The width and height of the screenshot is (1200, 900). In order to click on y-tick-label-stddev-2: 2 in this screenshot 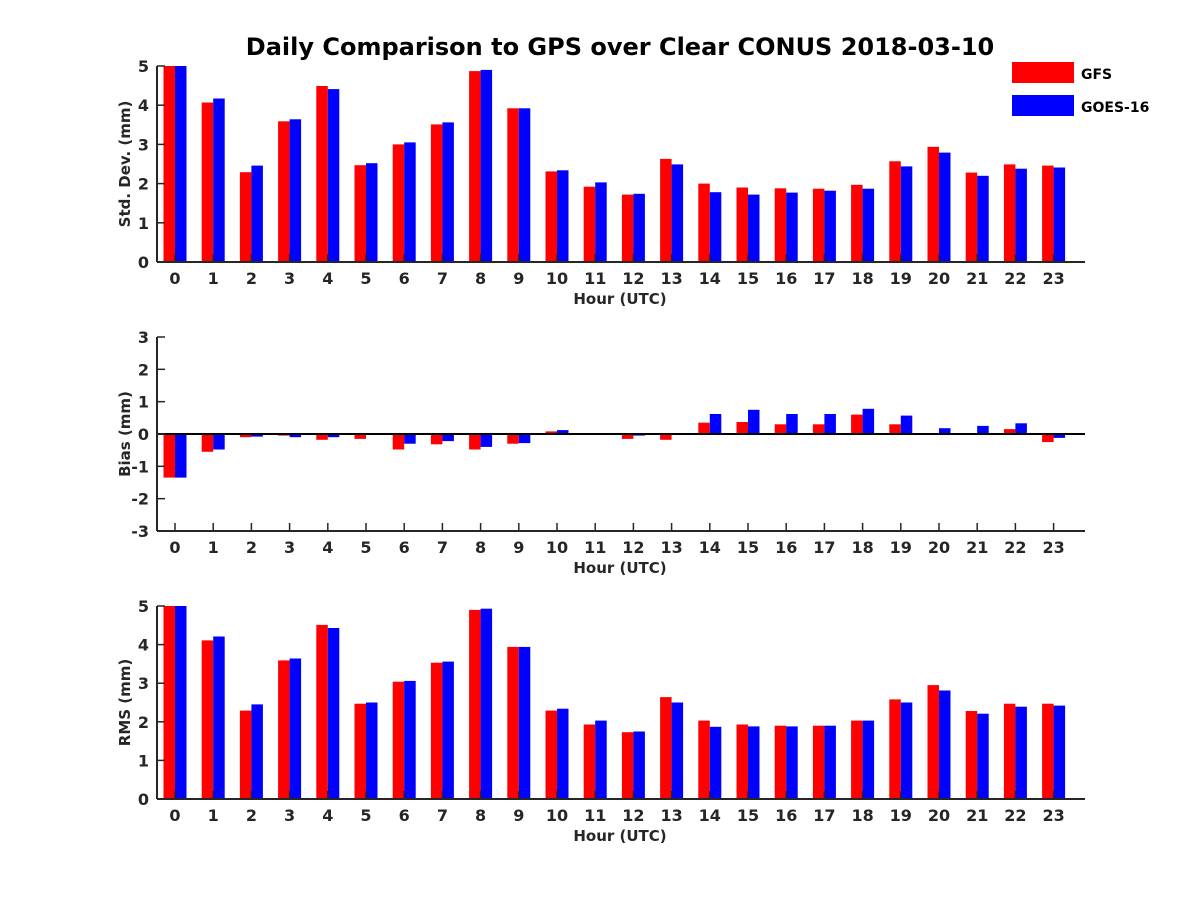, I will do `click(143, 184)`.